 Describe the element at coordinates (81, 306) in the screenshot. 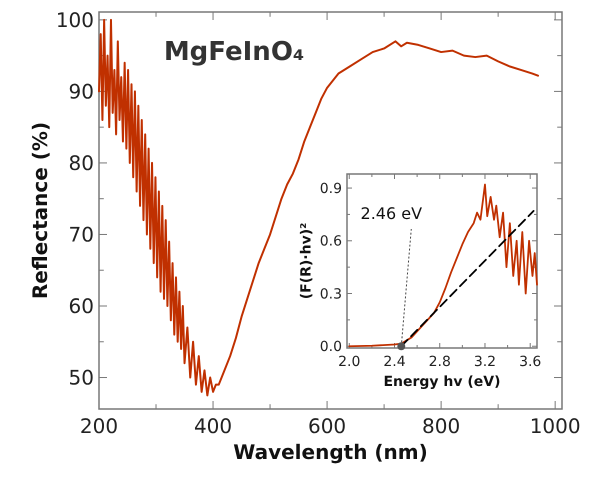

I see `y-tick-label: 60` at that location.